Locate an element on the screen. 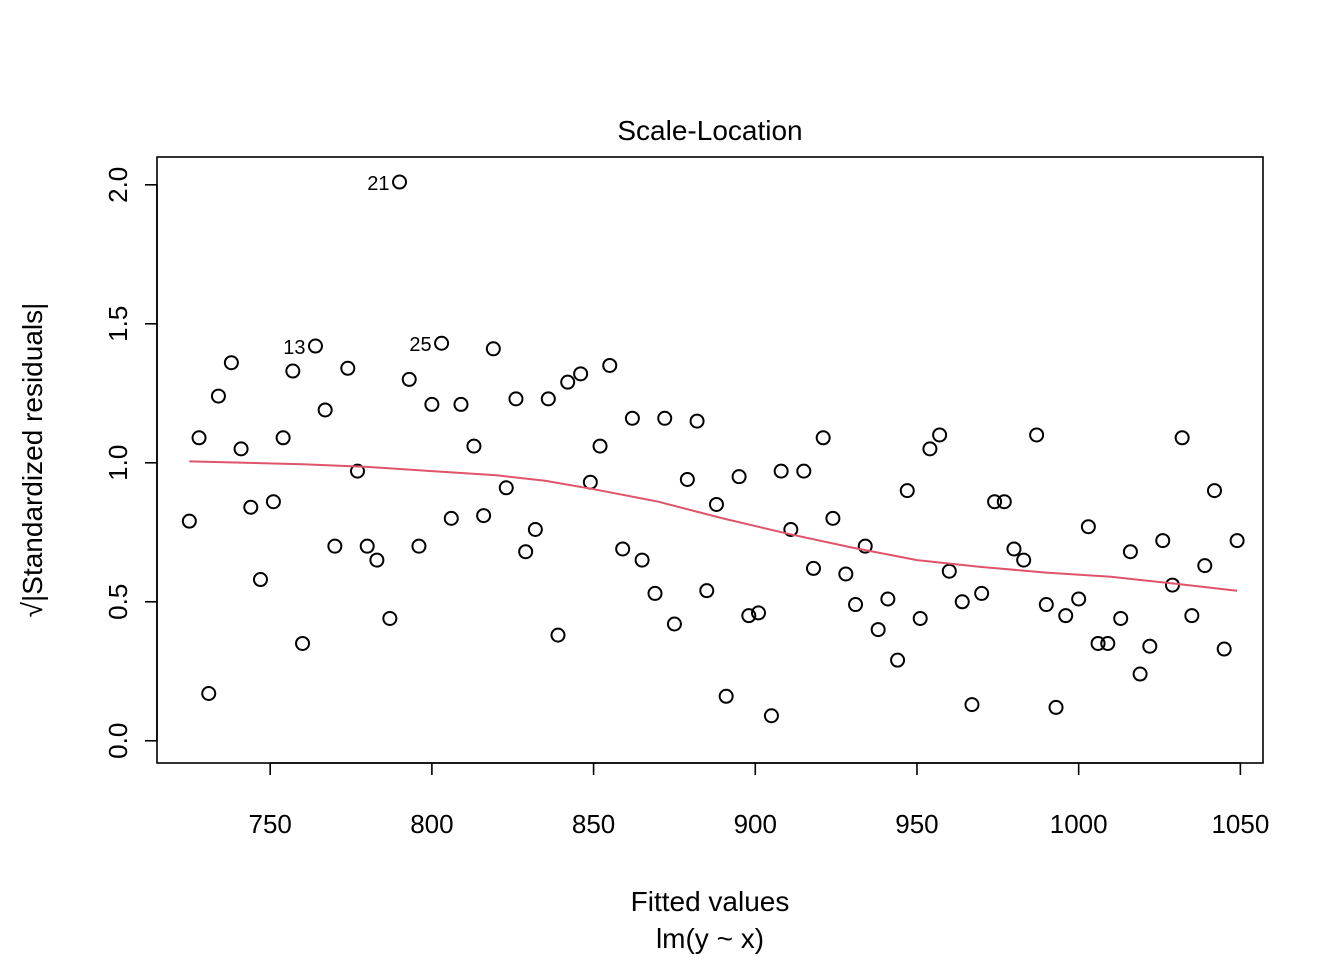 This screenshot has width=1344, height=960. y-axis: 0.0 0.5 1.0 1.5 2.0 is located at coordinates (130, 463).